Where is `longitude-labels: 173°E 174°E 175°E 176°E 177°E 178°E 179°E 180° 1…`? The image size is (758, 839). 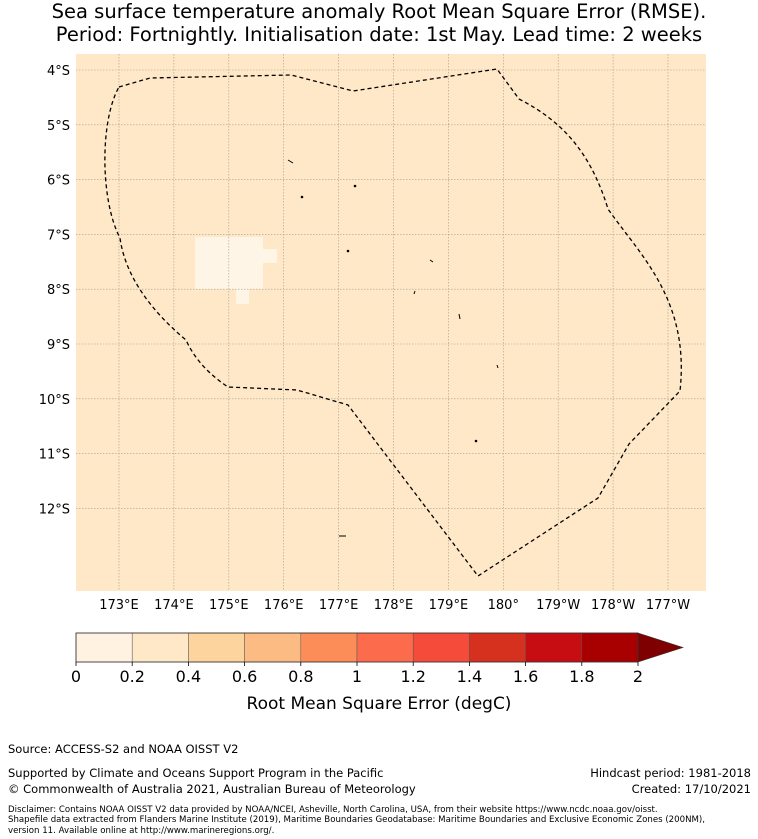
longitude-labels: 173°E 174°E 175°E 176°E 177°E 178°E 179°E 180° 1… is located at coordinates (394, 605).